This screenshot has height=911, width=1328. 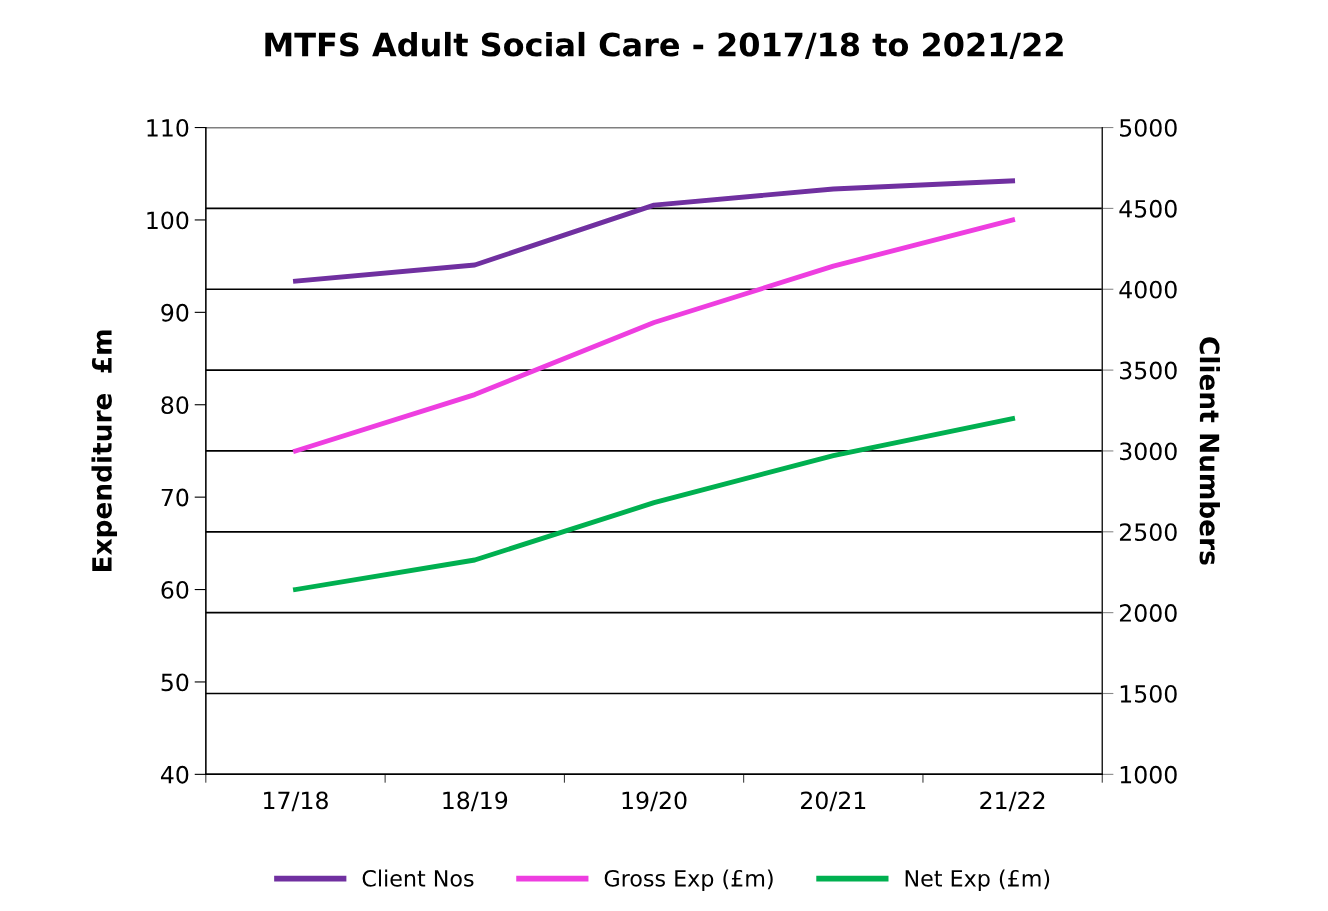 I want to click on y-axis-title: Expenditure £m, so click(x=104, y=451).